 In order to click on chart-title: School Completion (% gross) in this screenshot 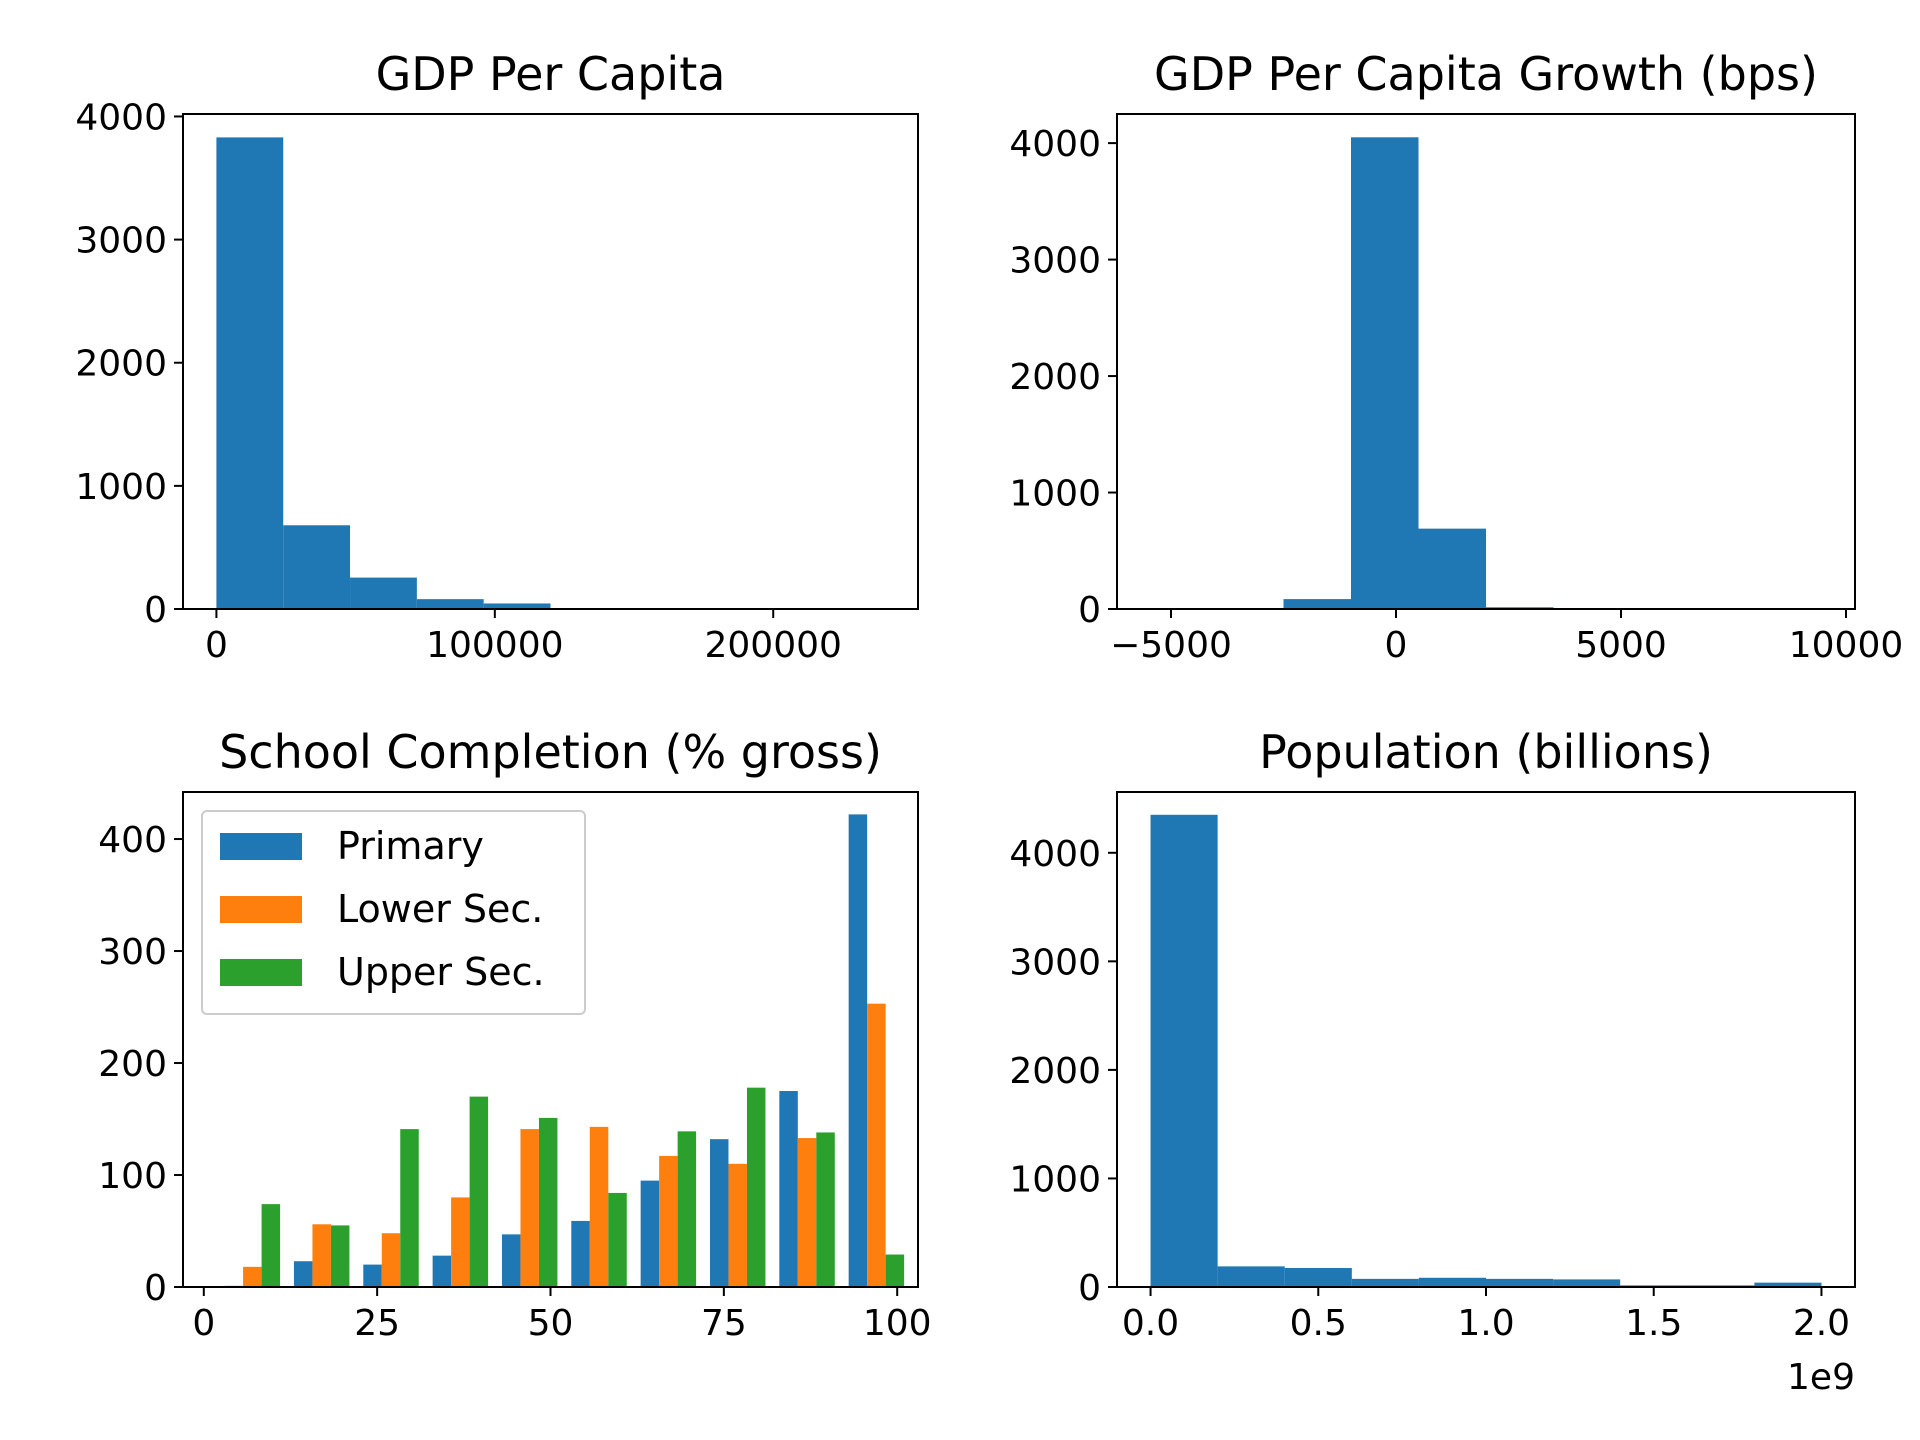, I will do `click(550, 752)`.